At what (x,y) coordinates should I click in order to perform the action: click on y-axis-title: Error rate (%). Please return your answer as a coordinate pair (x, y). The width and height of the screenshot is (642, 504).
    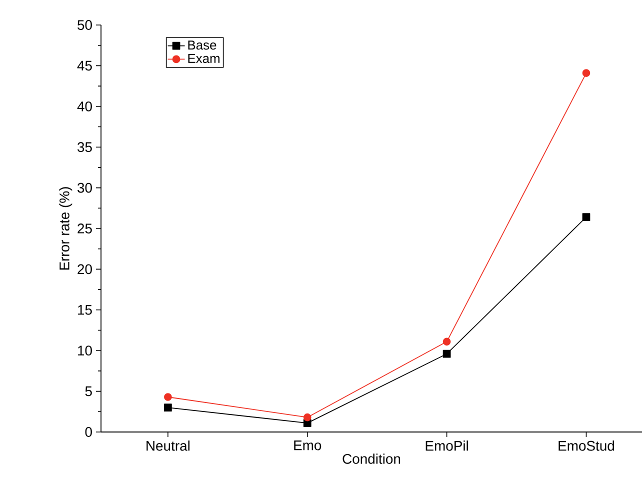
    Looking at the image, I should click on (65, 228).